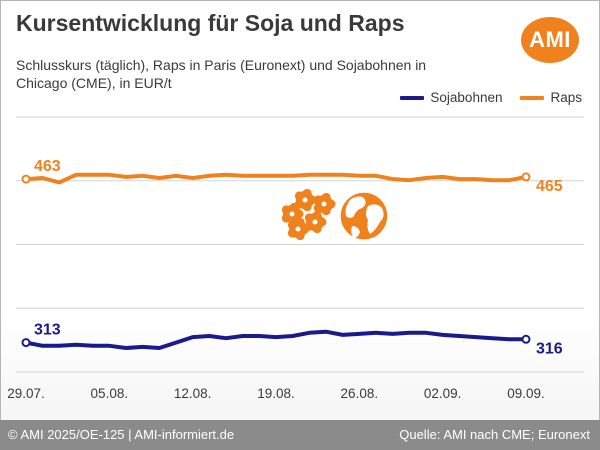 The width and height of the screenshot is (600, 450). I want to click on x-tick-label: 12.08., so click(193, 393).